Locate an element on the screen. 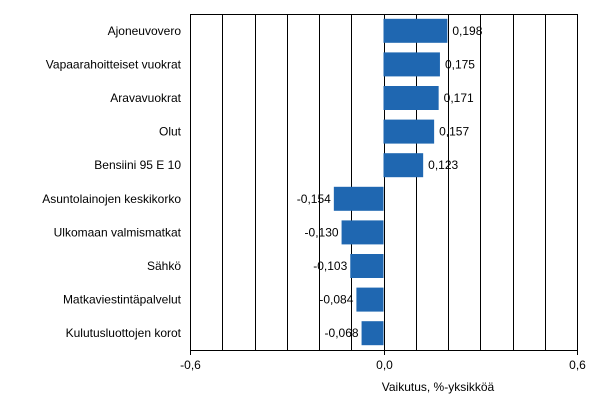 The width and height of the screenshot is (607, 418). x-axis-ticks: -0,6 0,0 0,6 is located at coordinates (383, 361).